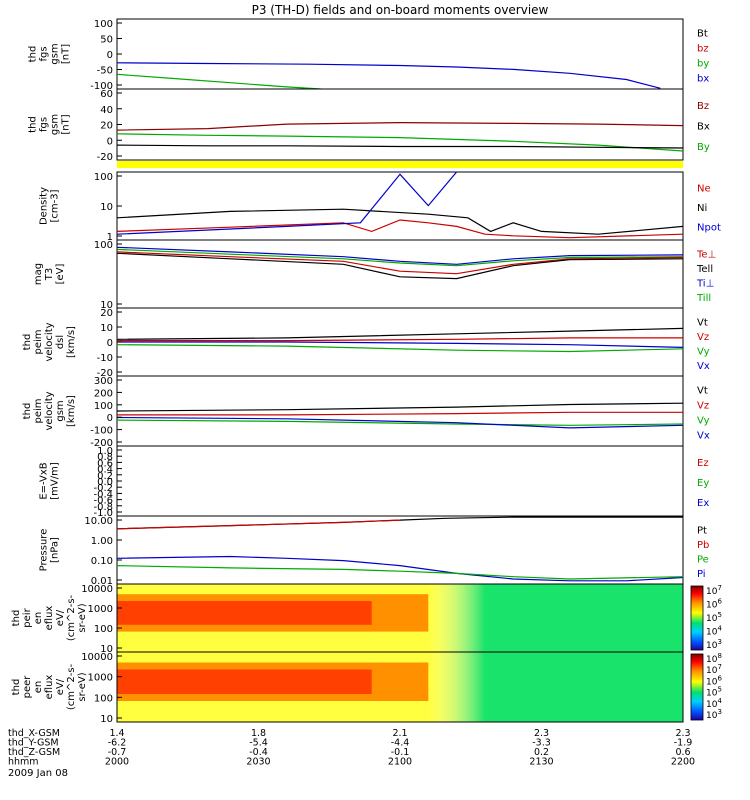 This screenshot has width=750, height=800. Describe the element at coordinates (703, 79) in the screenshot. I see `legend-entry-bx: bx` at that location.